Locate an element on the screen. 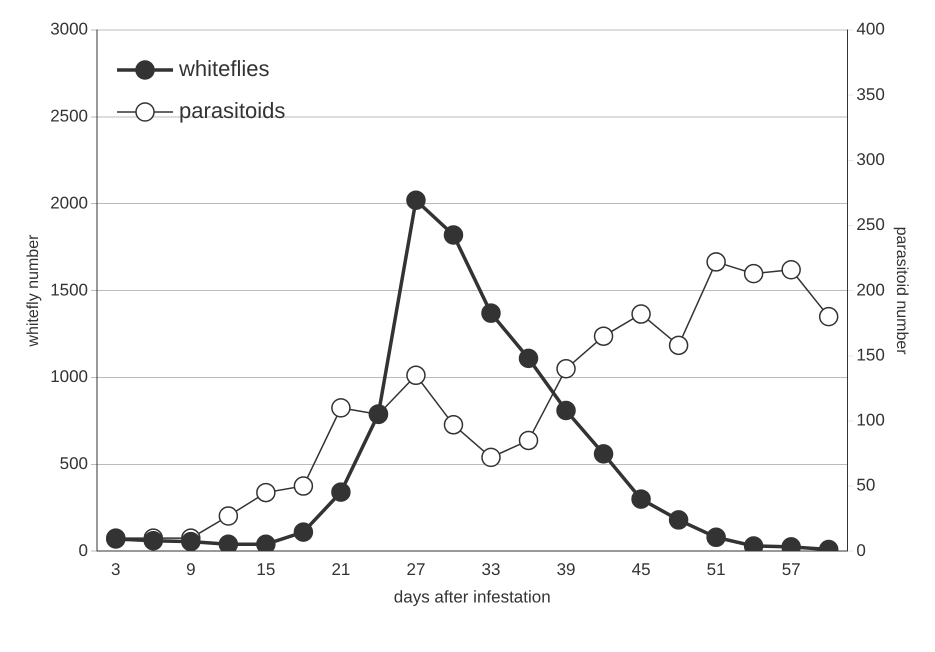 This screenshot has height=652, width=935. y2-tick-label: 250 is located at coordinates (870, 224).